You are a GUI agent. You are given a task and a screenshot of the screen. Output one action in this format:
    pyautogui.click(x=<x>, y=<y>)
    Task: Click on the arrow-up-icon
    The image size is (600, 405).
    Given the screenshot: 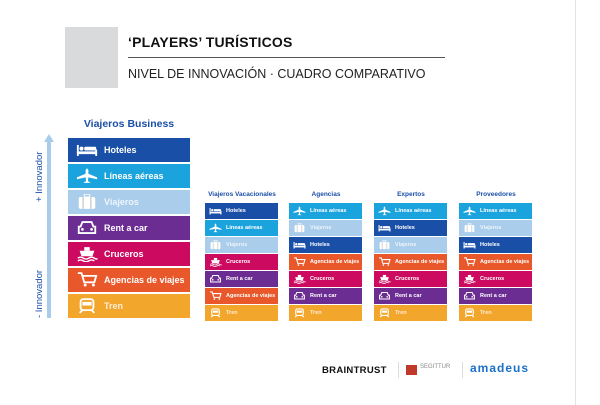 What is the action you would take?
    pyautogui.click(x=49, y=138)
    